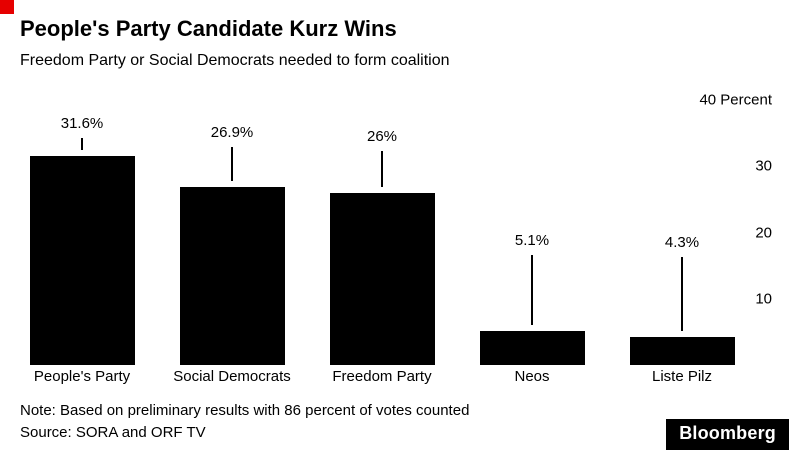 The width and height of the screenshot is (800, 456). I want to click on callout-line-social-democrats, so click(232, 163).